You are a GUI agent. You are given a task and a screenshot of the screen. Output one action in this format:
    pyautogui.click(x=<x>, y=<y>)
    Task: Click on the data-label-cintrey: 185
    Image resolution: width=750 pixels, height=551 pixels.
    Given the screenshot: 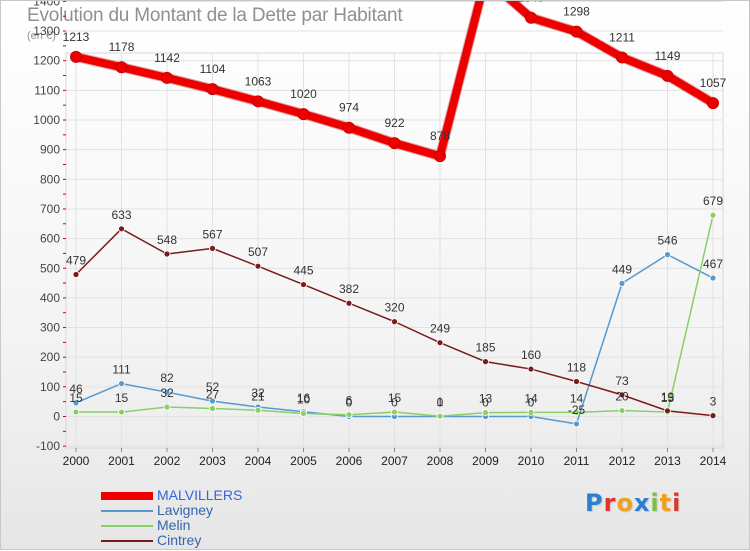 What is the action you would take?
    pyautogui.click(x=485, y=348)
    